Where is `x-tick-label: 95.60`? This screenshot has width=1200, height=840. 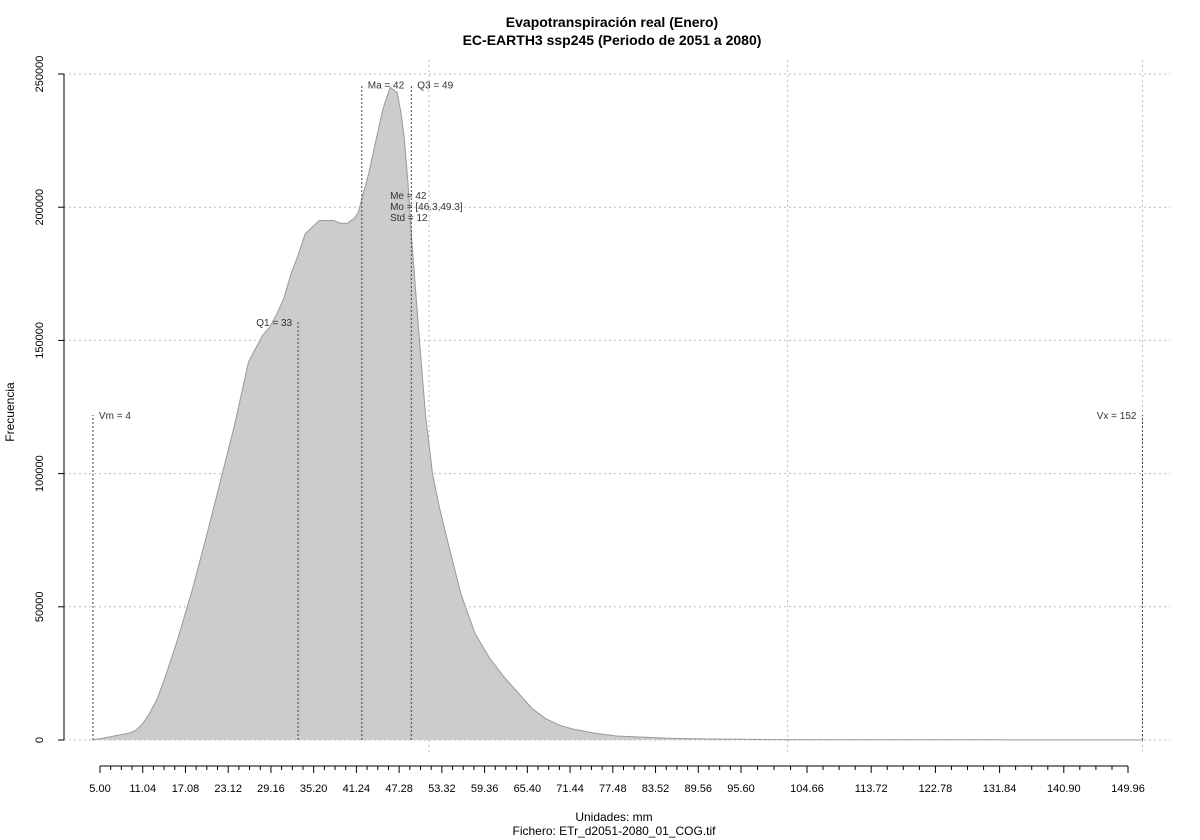 x-tick-label: 95.60 is located at coordinates (741, 789).